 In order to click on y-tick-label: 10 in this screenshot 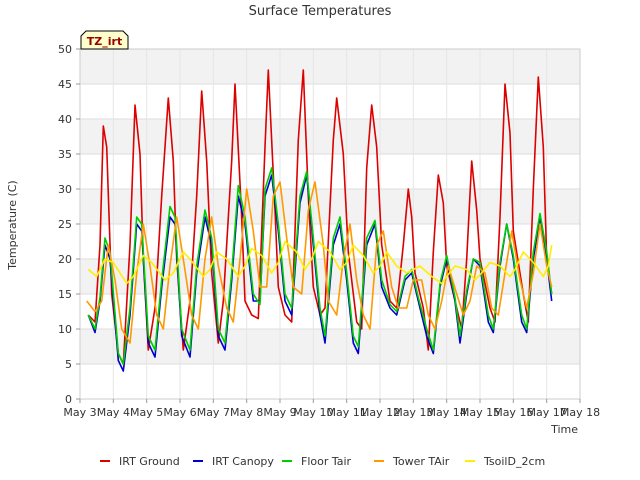, I will do `click(65, 329)`.